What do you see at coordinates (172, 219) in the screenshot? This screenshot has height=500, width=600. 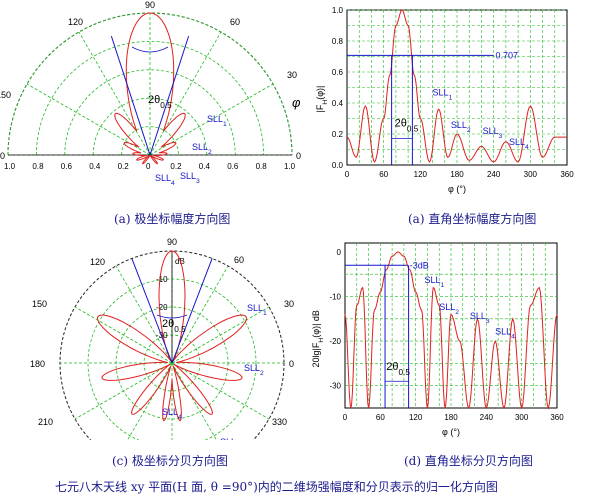 I see `caption-a: (a) 极坐标幅度方向图` at bounding box center [172, 219].